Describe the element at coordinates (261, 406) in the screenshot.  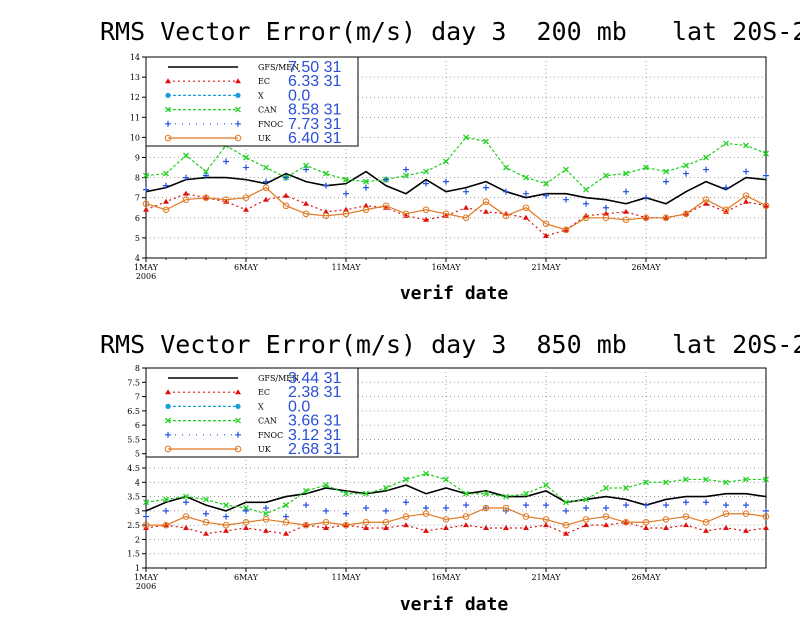
I see `legend-label: X` at that location.